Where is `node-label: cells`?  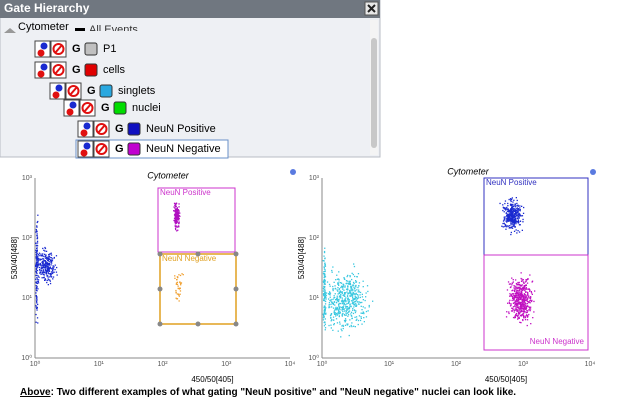
node-label: cells is located at coordinates (114, 70).